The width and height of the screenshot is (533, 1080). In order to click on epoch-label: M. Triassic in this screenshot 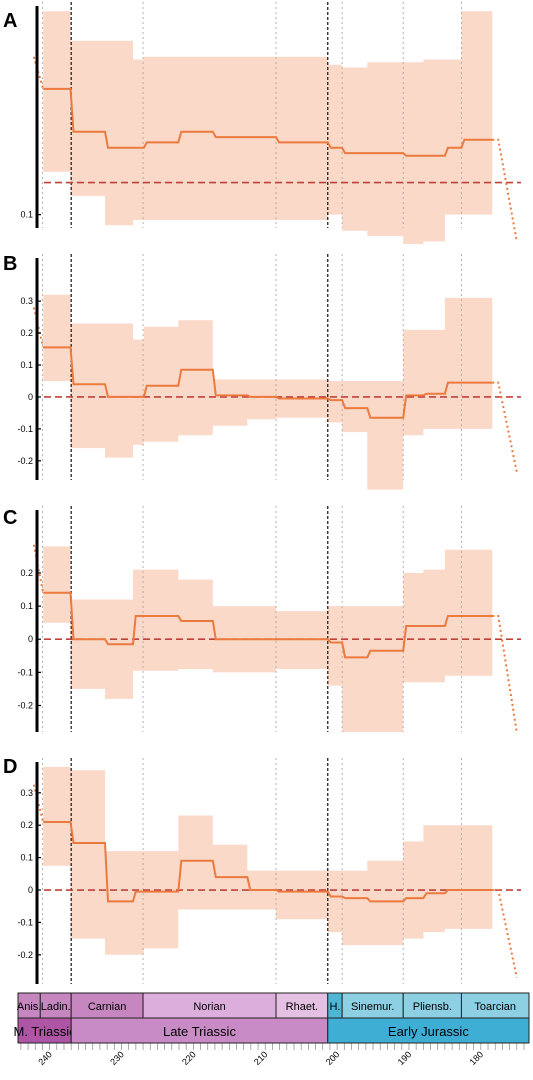, I will do `click(45, 1031)`.